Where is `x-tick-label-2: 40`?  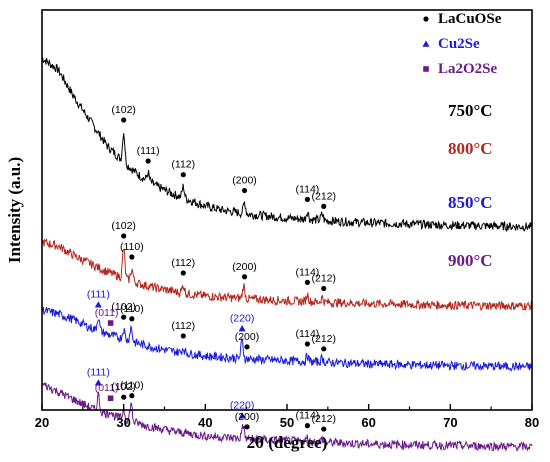 x-tick-label-2: 40 is located at coordinates (205, 422).